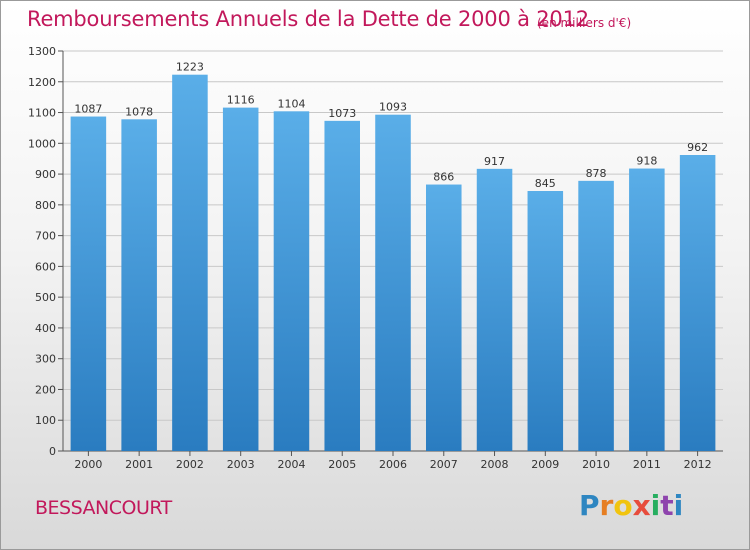 The height and width of the screenshot is (550, 750). What do you see at coordinates (42, 143) in the screenshot?
I see `y-tick-label: 1000` at bounding box center [42, 143].